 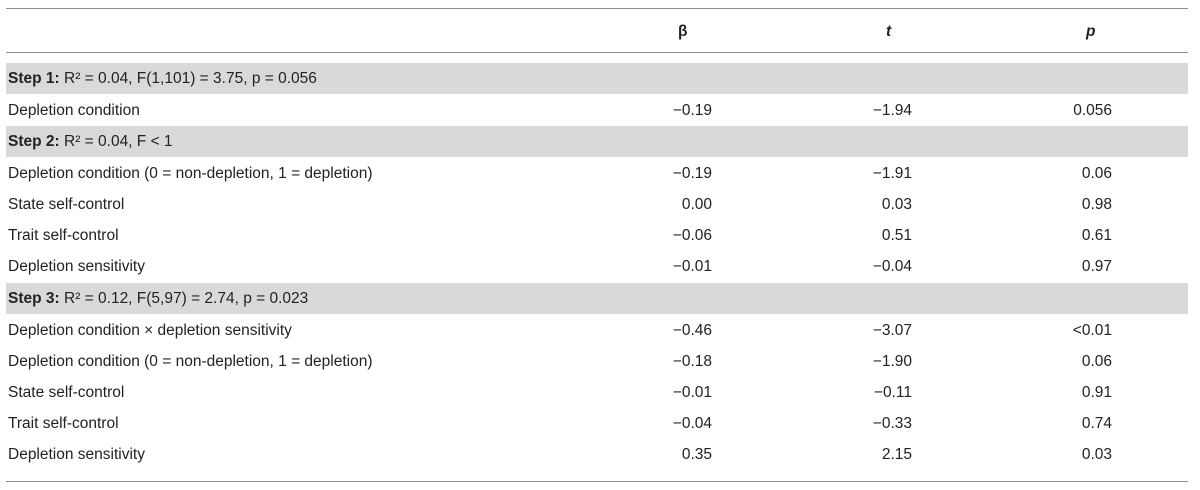 What do you see at coordinates (190, 78) in the screenshot?
I see `step-stats: R² = 0.04, F(1,101) = 3.75, p = 0.056` at bounding box center [190, 78].